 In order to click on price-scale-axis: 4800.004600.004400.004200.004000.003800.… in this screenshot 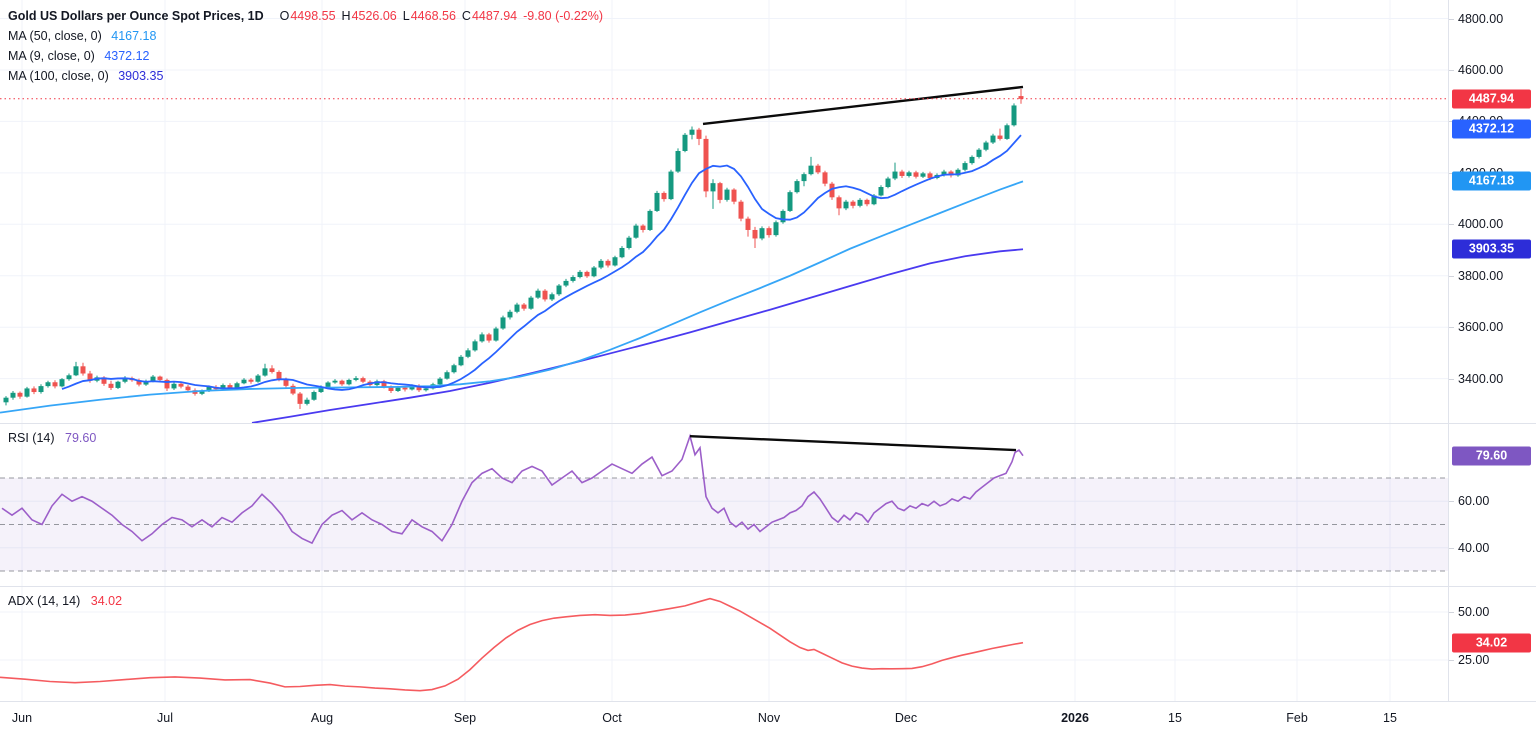, I will do `click(1492, 350)`.